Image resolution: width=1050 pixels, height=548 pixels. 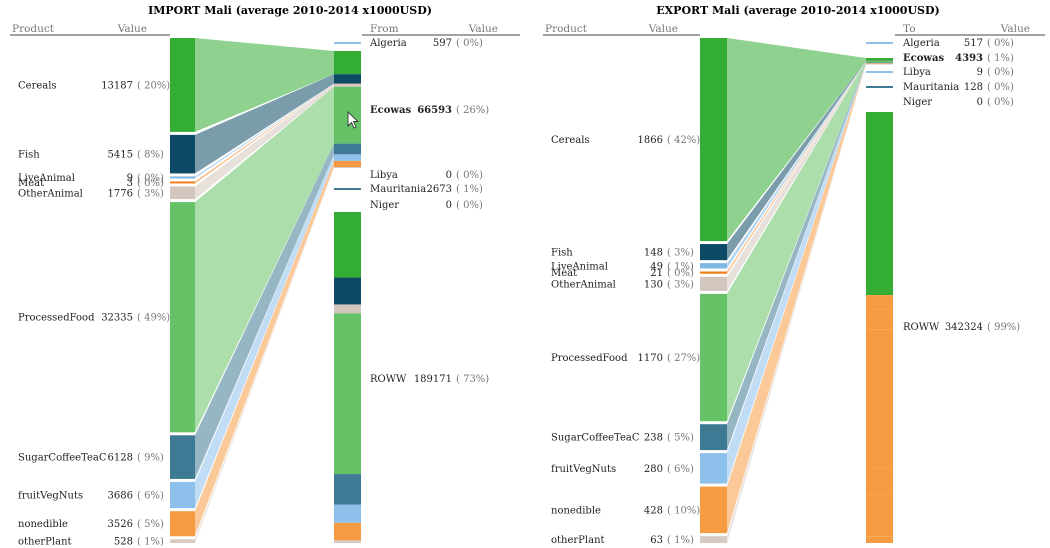 What do you see at coordinates (347, 513) in the screenshot?
I see `import-roww-segment-fruitvegnuts` at bounding box center [347, 513].